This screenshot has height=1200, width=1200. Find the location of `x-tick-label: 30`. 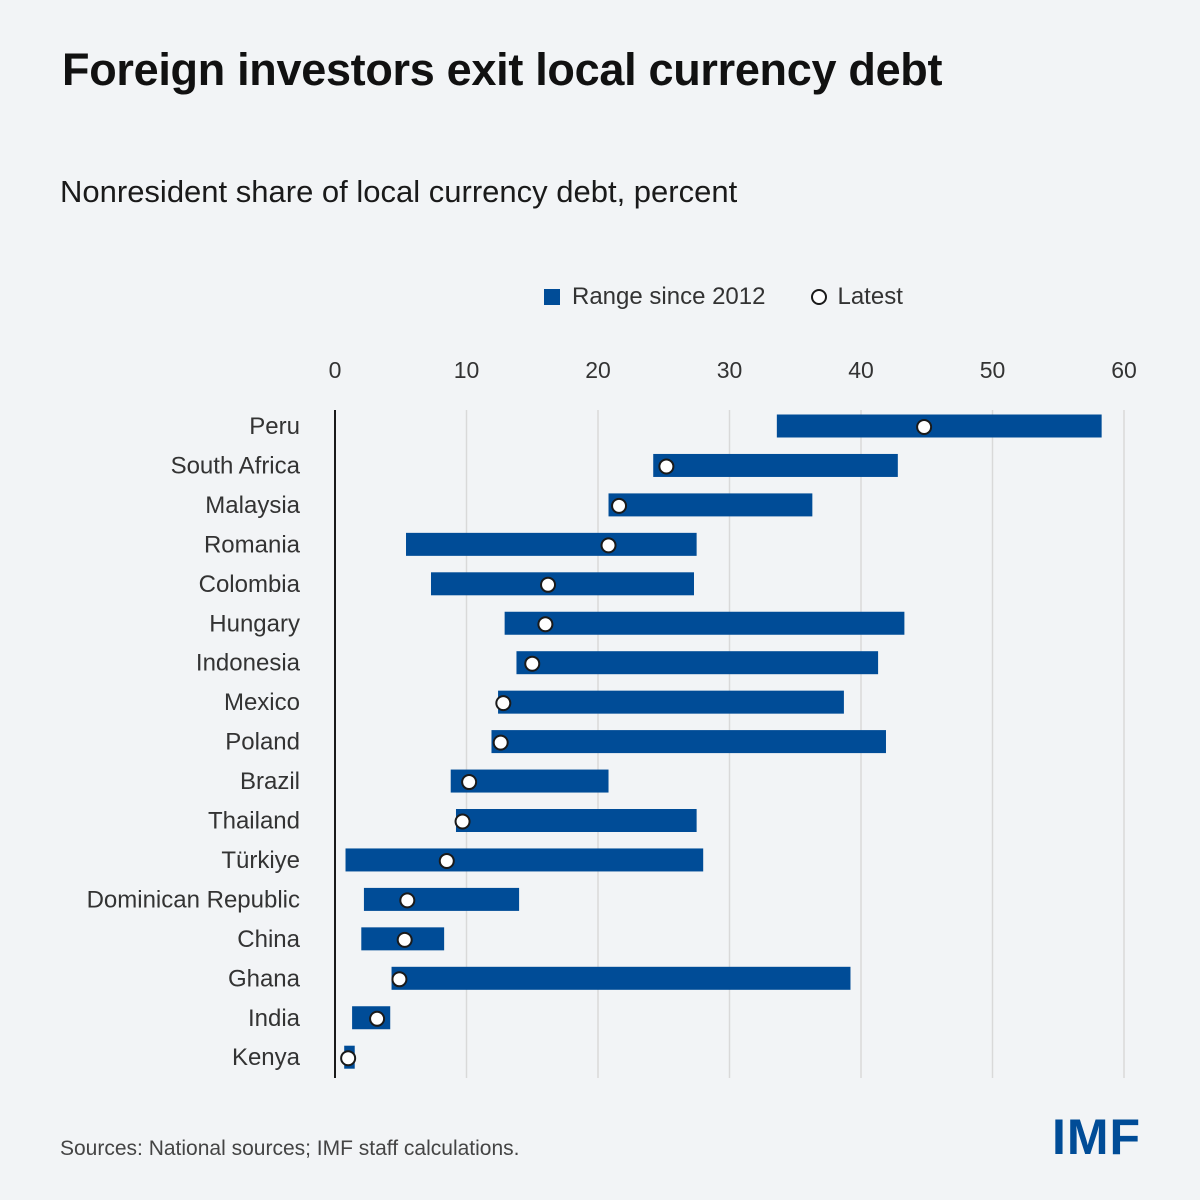

x-tick-label: 30 is located at coordinates (730, 370).